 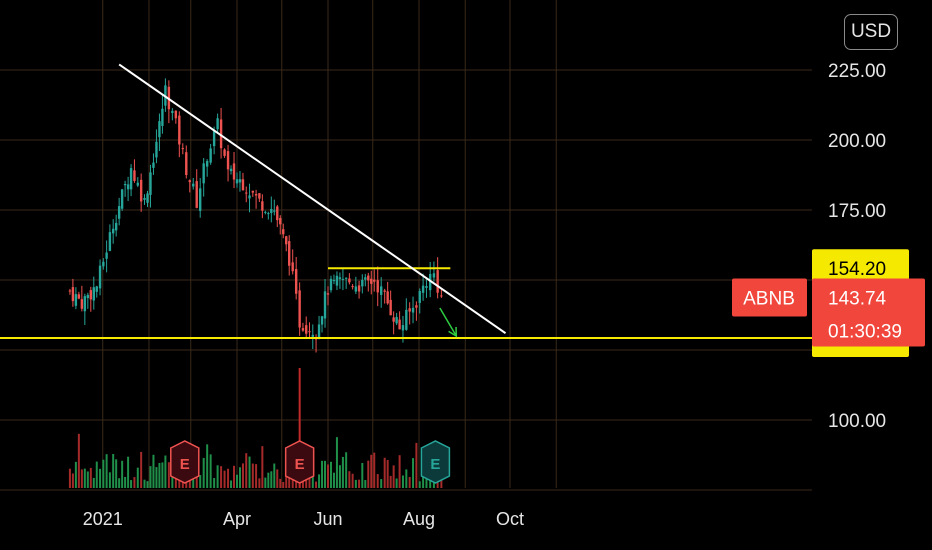 I want to click on volume-bars, so click(x=255, y=428).